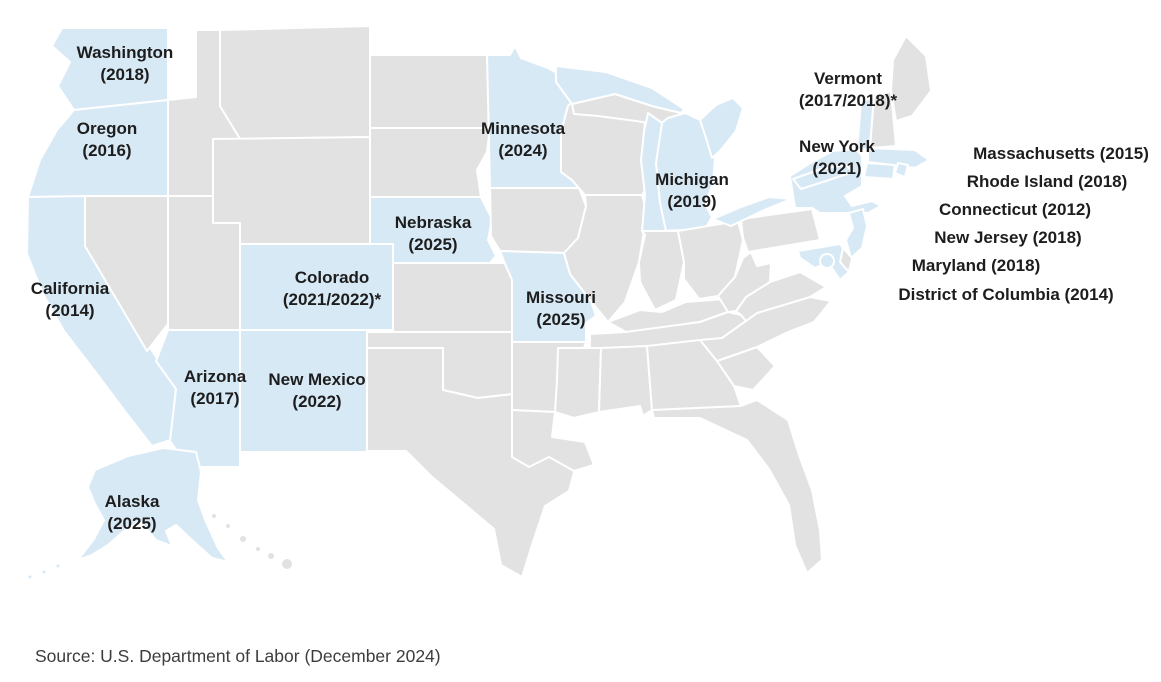  Describe the element at coordinates (737, 486) in the screenshot. I see `state-florida` at that location.